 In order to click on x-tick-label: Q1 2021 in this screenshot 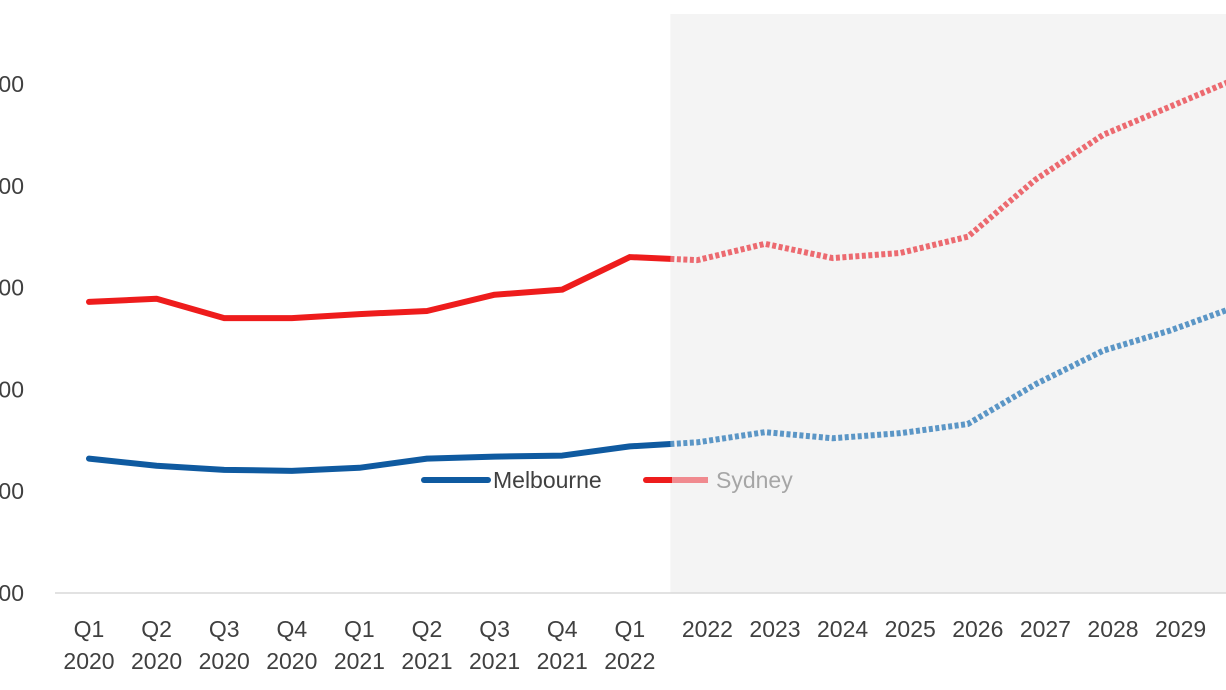, I will do `click(359, 645)`.